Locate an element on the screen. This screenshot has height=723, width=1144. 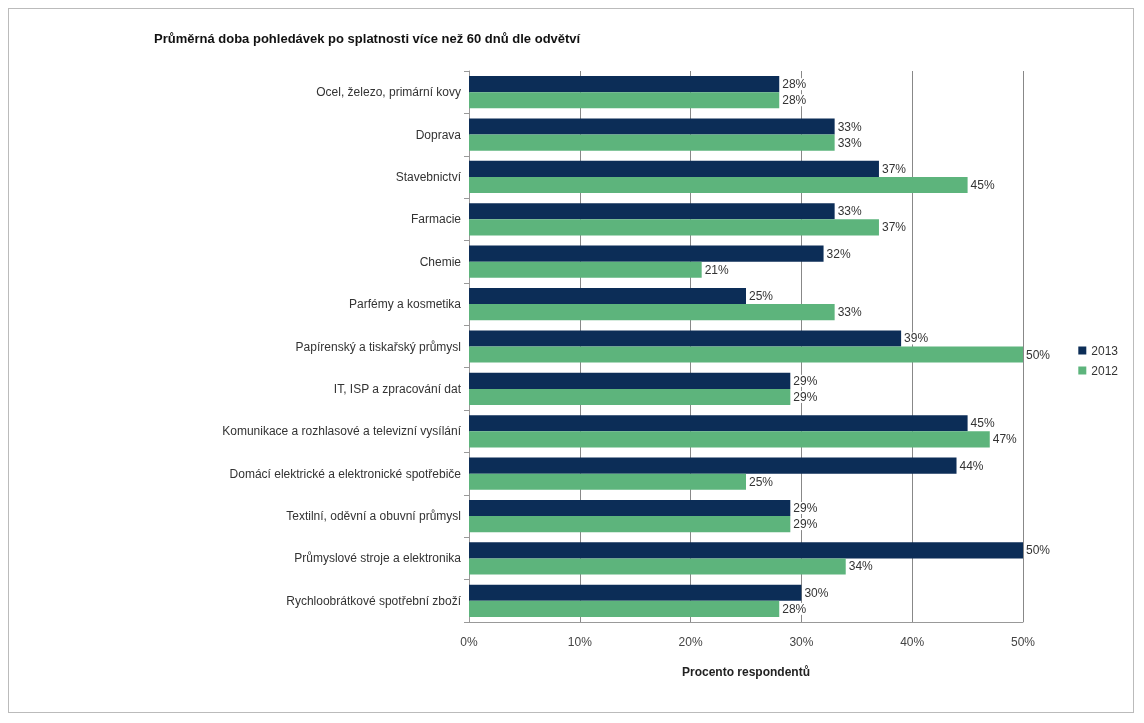
x-axis-title: Procento respondentů is located at coordinates (746, 672).